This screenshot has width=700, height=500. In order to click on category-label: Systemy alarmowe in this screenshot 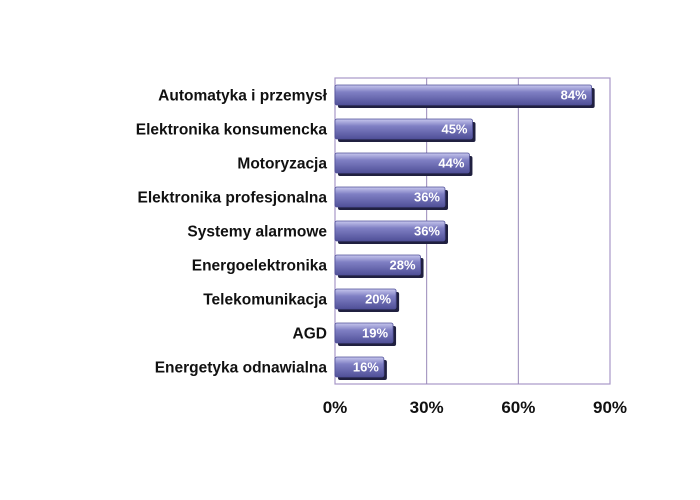, I will do `click(257, 232)`.